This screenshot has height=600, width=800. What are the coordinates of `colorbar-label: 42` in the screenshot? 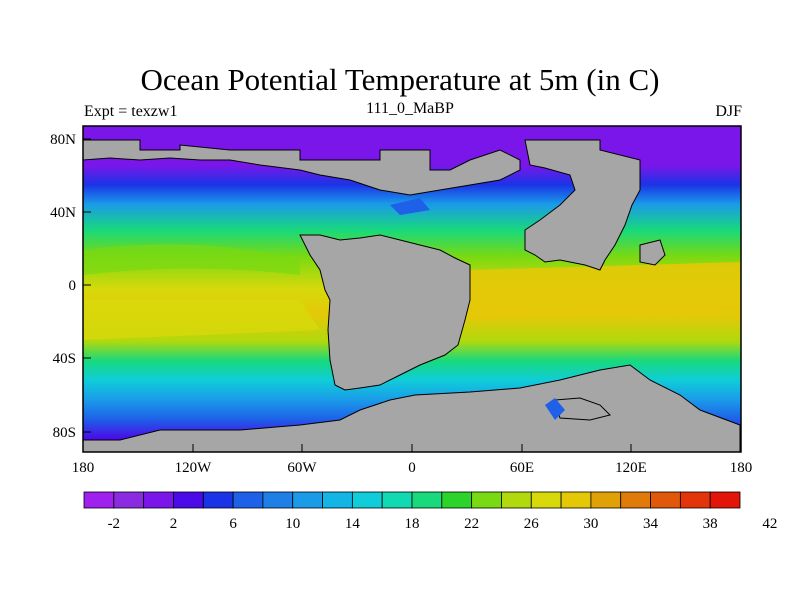 It's located at (769, 524).